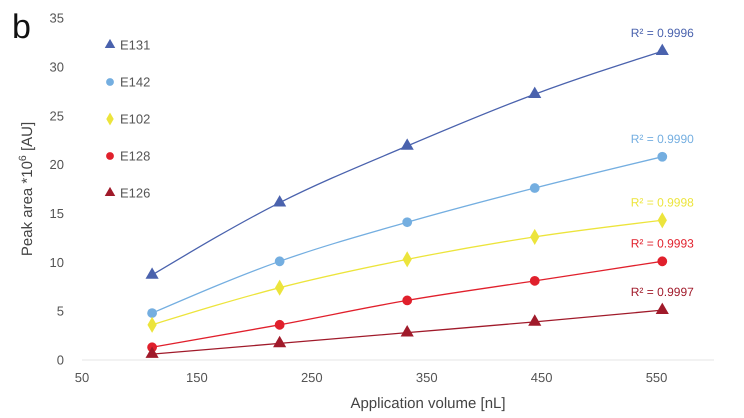  Describe the element at coordinates (311, 377) in the screenshot. I see `x-tick-label: 250` at that location.